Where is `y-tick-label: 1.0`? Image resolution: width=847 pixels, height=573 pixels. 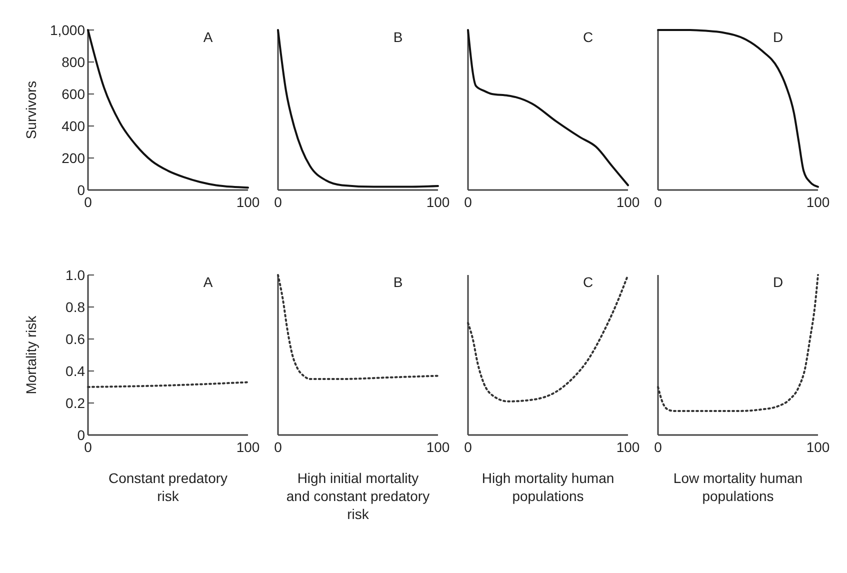
y-tick-label: 1.0 is located at coordinates (76, 274).